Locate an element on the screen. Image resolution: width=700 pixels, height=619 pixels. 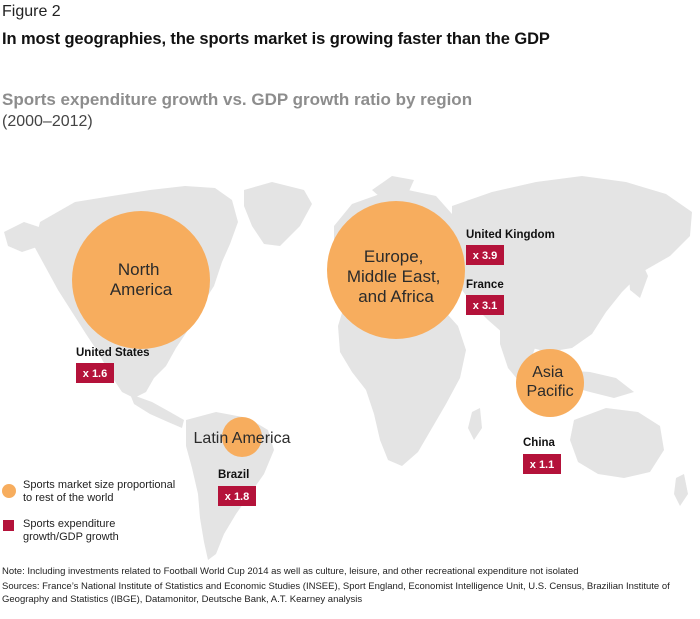
chart-subtitle: (2000–2012) is located at coordinates (47, 121).